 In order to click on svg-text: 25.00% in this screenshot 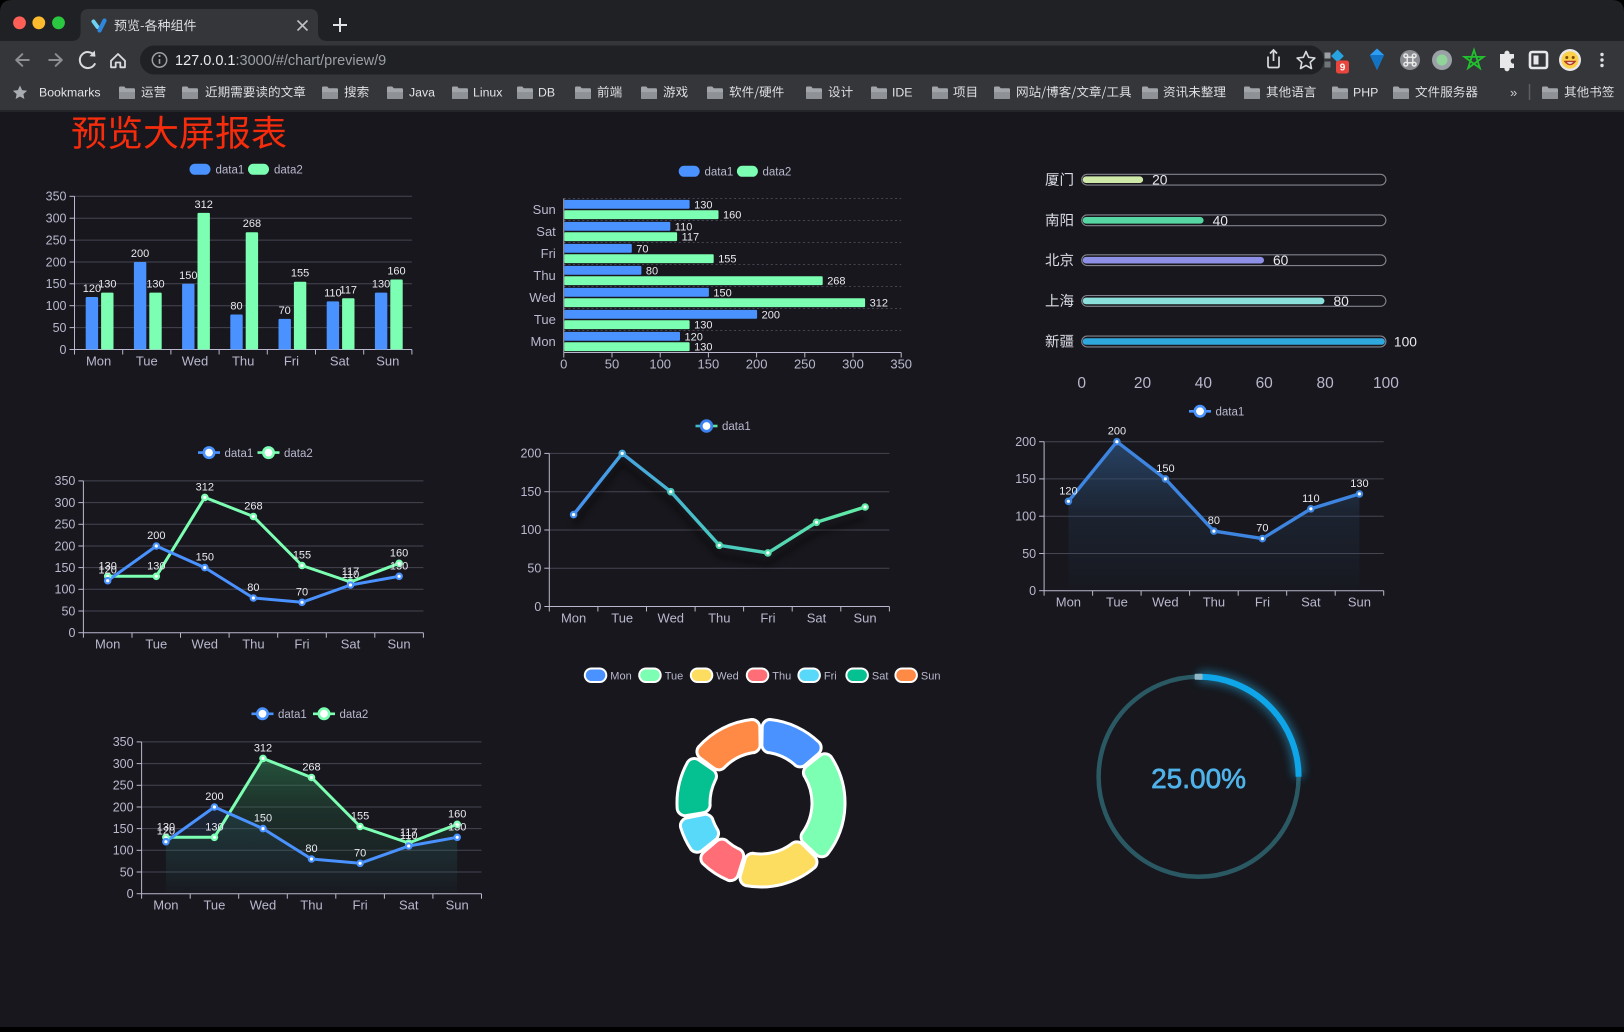, I will do `click(1198, 778)`.